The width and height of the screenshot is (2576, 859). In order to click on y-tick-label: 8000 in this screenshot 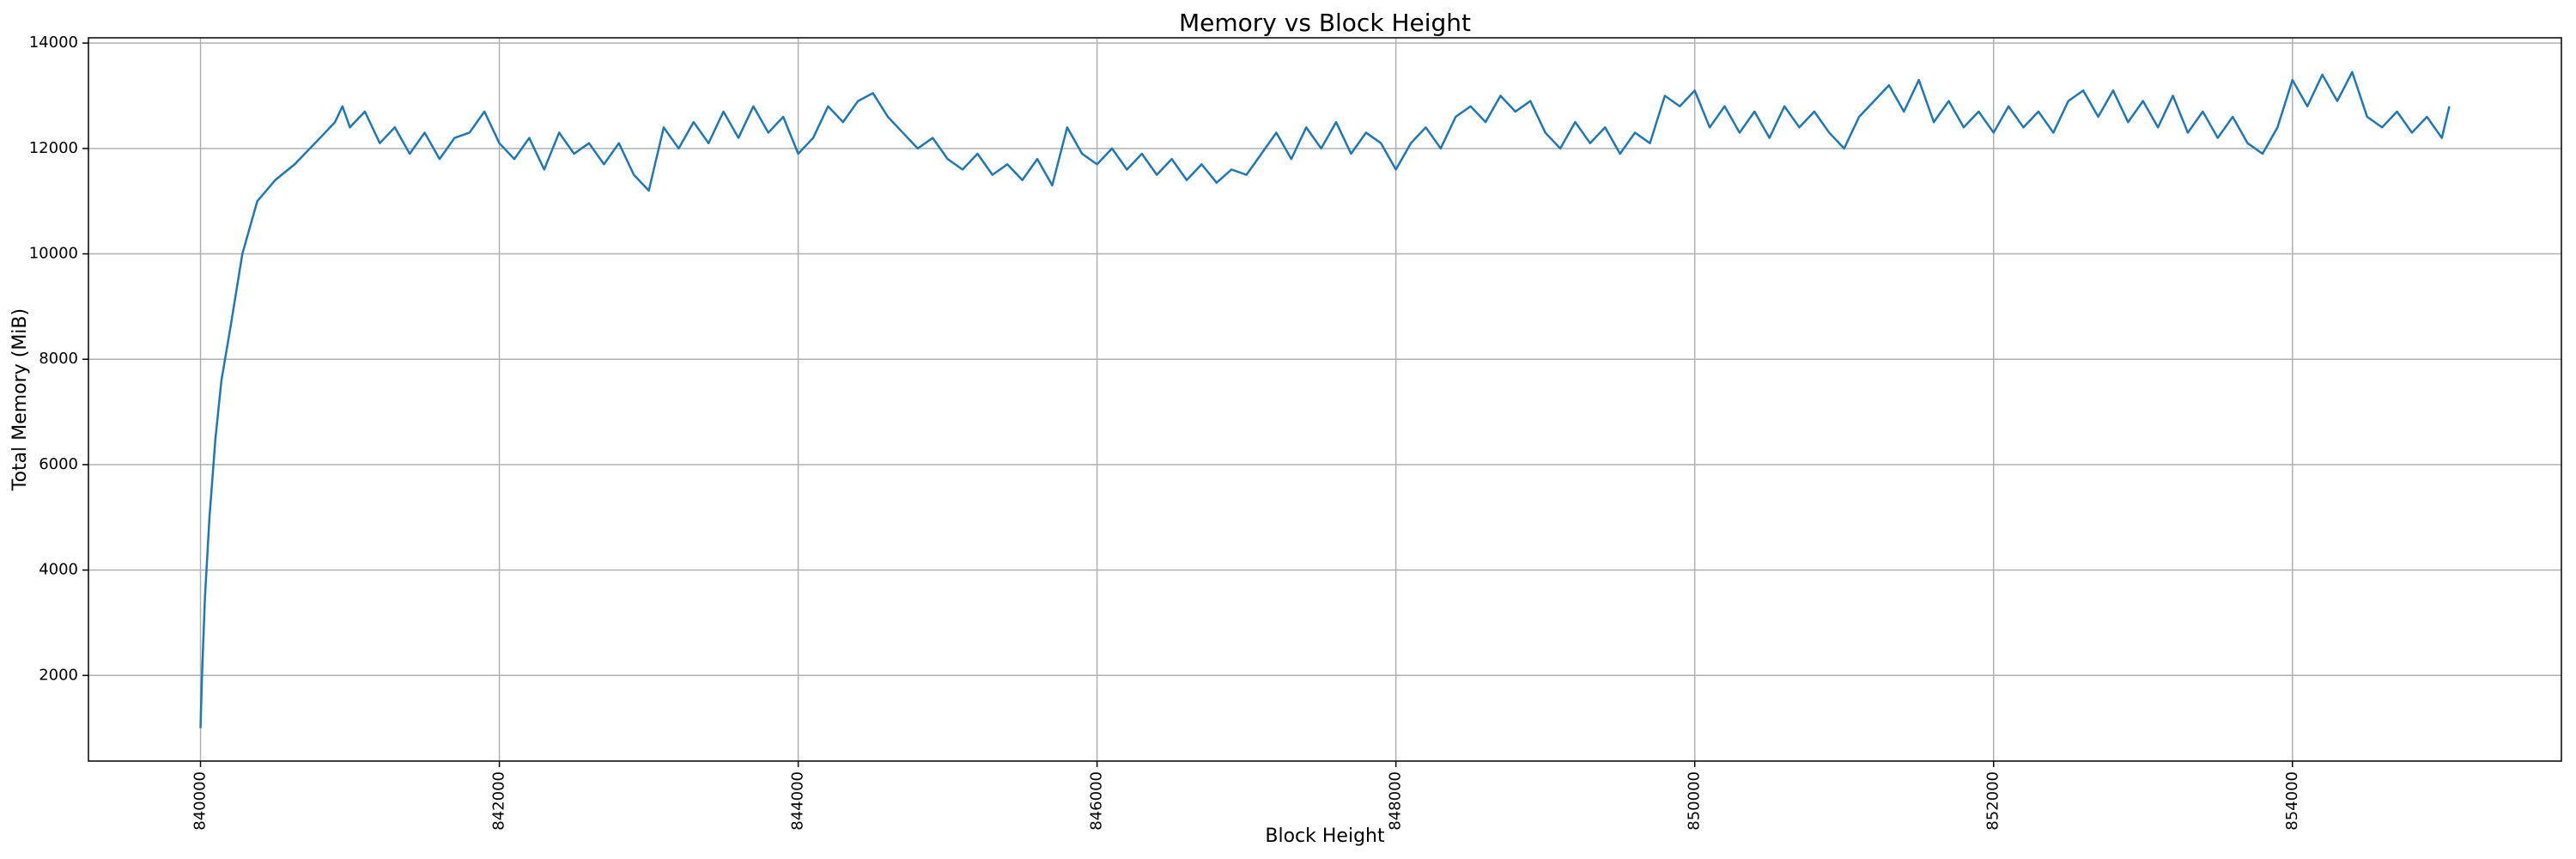, I will do `click(59, 359)`.